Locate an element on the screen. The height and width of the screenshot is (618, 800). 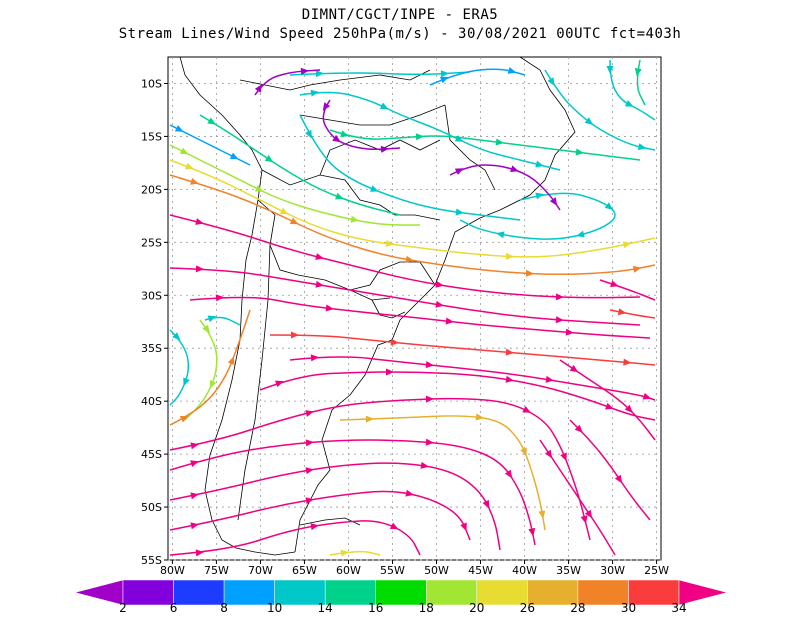
lat-tick-label: 45S is located at coordinates (151, 454).